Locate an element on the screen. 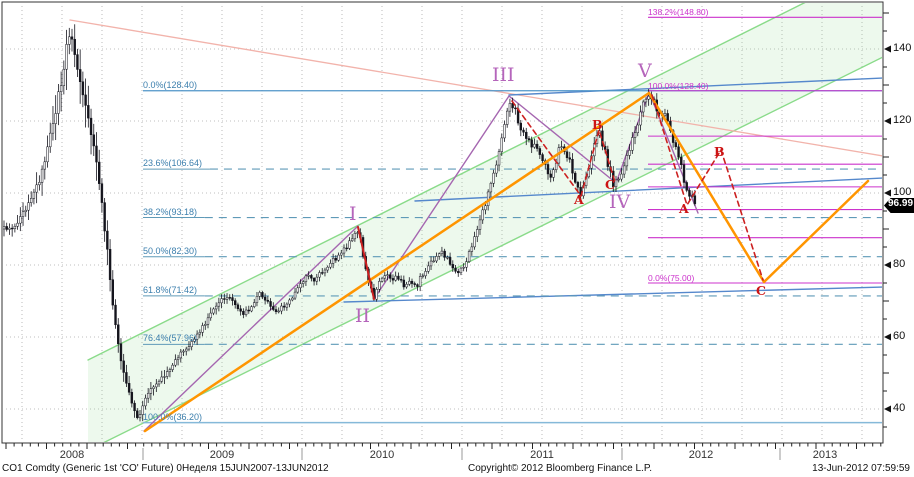 This screenshot has height=477, width=914. fib-retracement-label: 23.6%(106.64) is located at coordinates (173, 163).